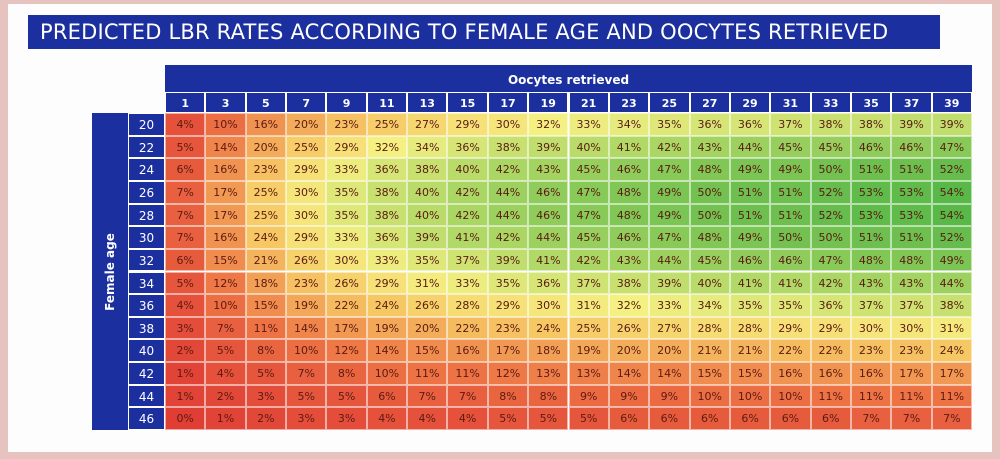 This screenshot has height=459, width=1000. What do you see at coordinates (911, 192) in the screenshot?
I see `rate-cell: 53%` at bounding box center [911, 192].